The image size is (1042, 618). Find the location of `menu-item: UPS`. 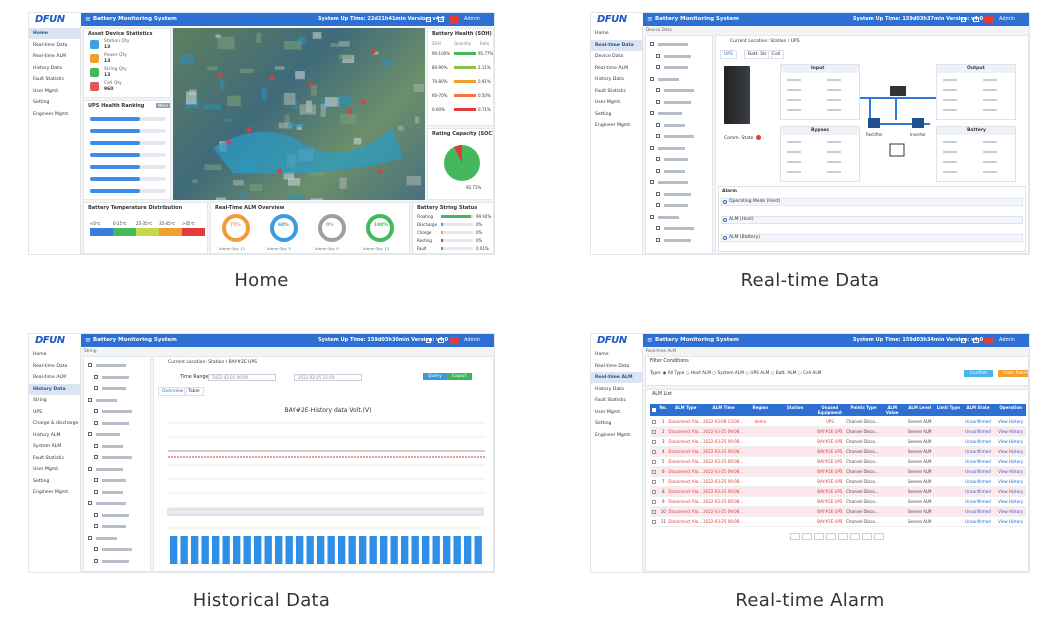

menu-item: UPS is located at coordinates (54, 412).